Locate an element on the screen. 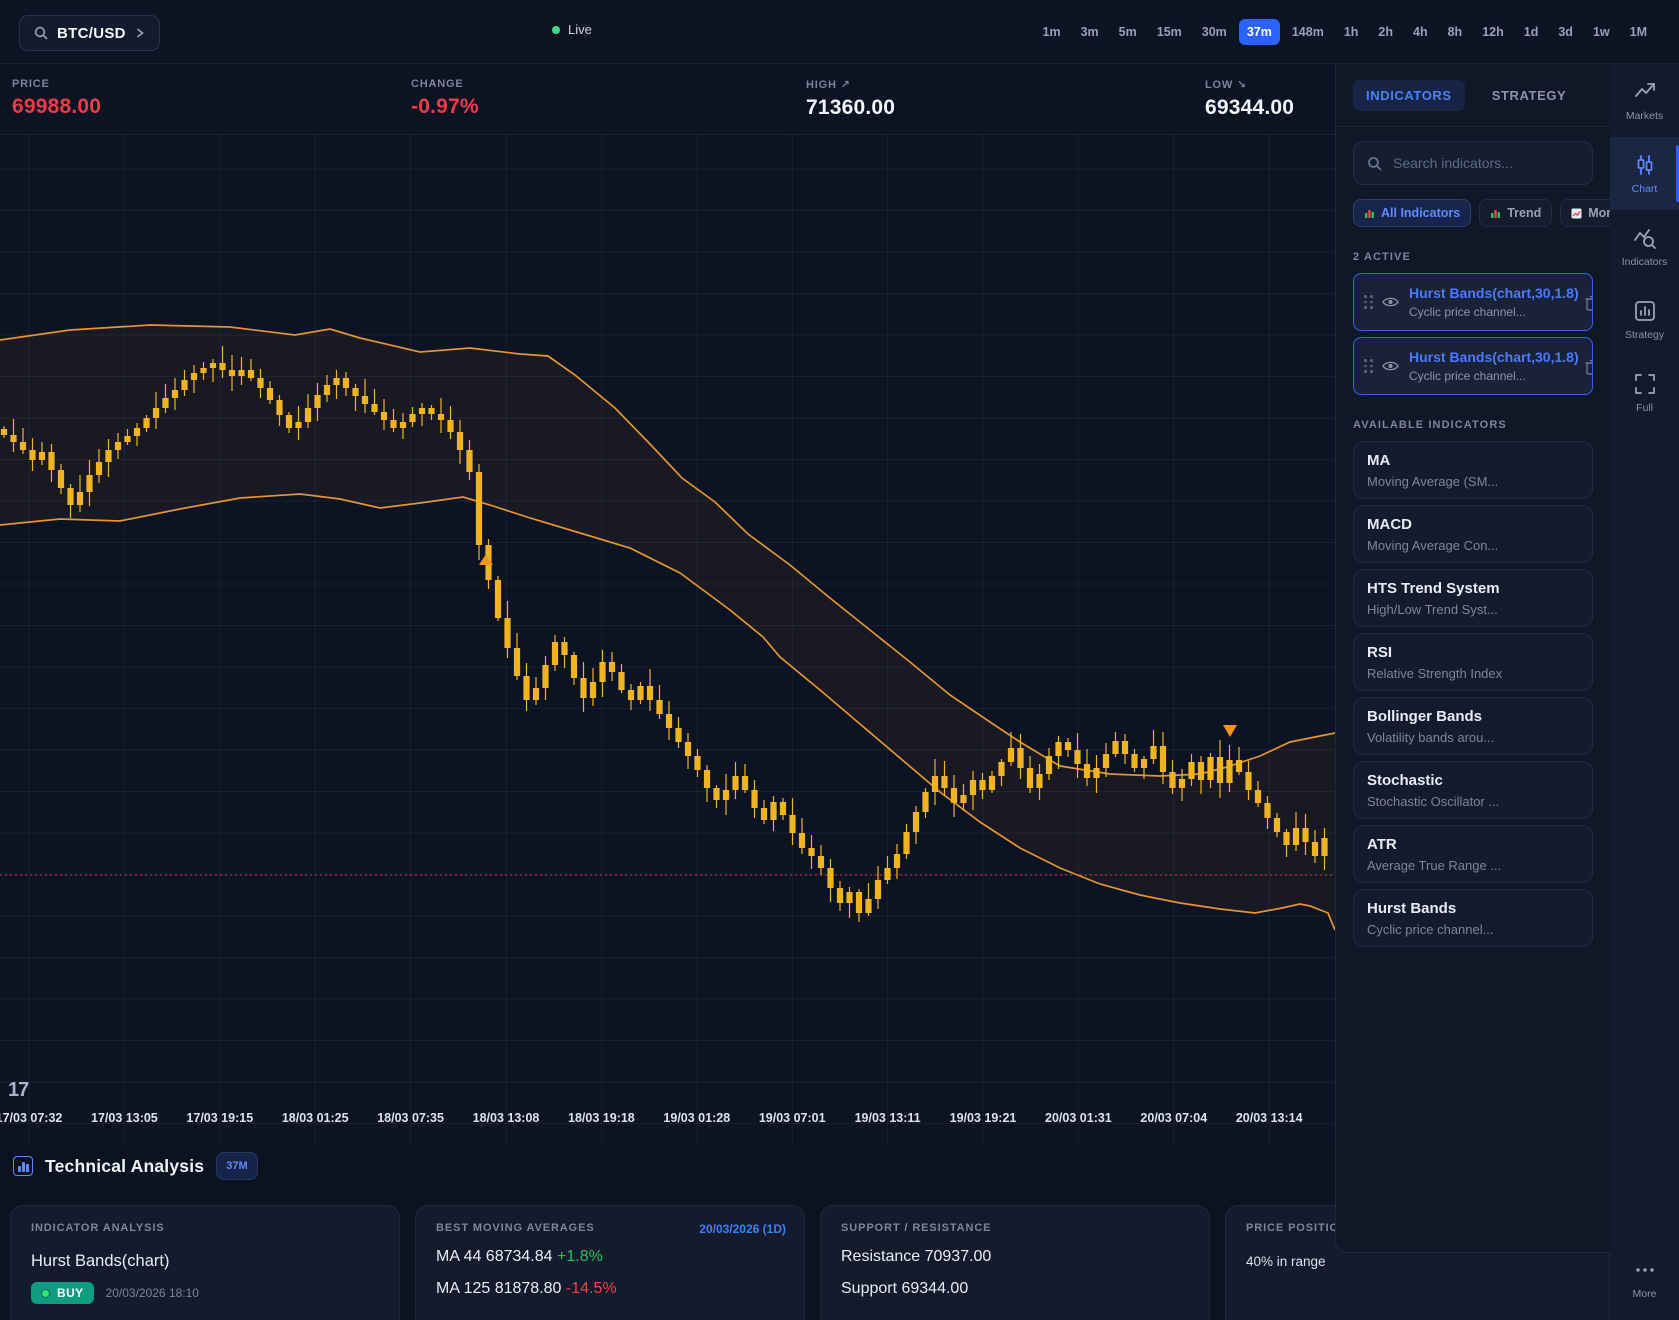 This screenshot has height=1320, width=1679. filter-chip-trend: Trend is located at coordinates (1516, 213).